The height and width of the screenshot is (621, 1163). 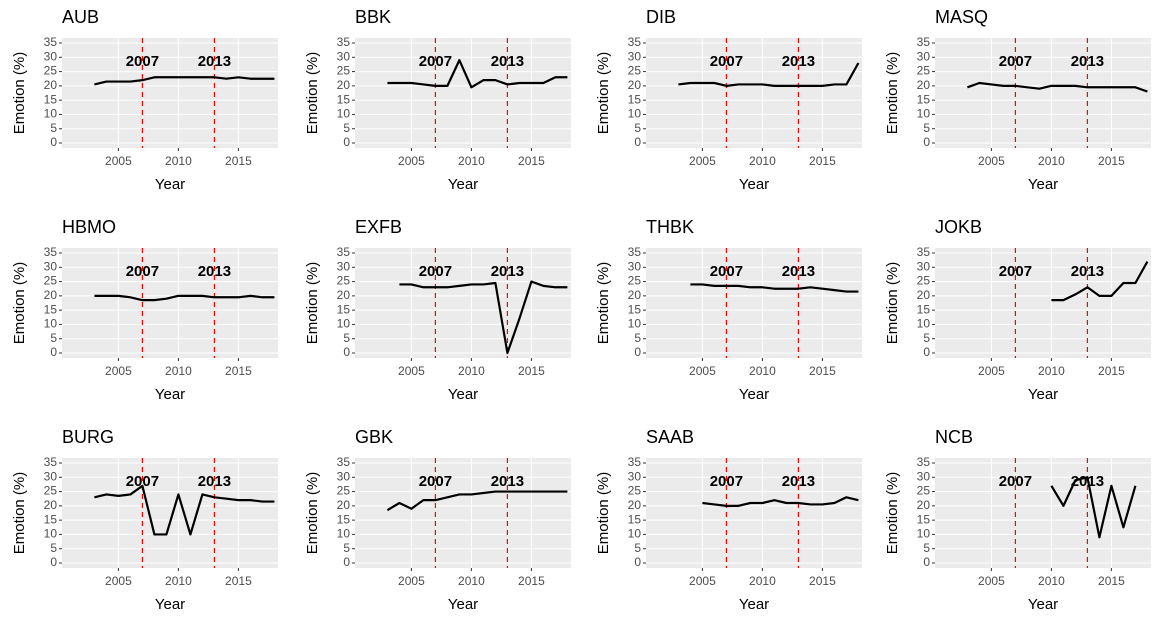 What do you see at coordinates (924, 519) in the screenshot?
I see `y-tick-label: 15` at bounding box center [924, 519].